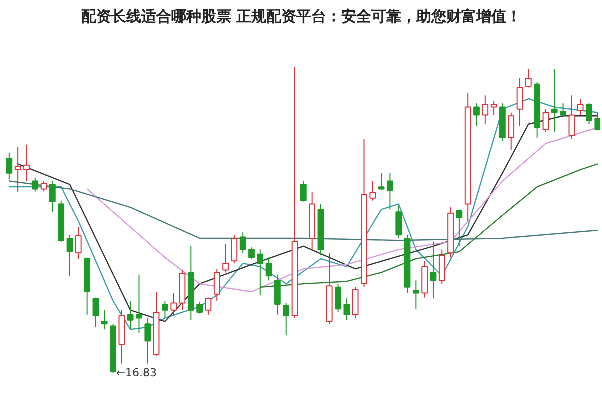 This screenshot has width=602, height=401. I want to click on annotation: ←16.83, so click(136, 373).